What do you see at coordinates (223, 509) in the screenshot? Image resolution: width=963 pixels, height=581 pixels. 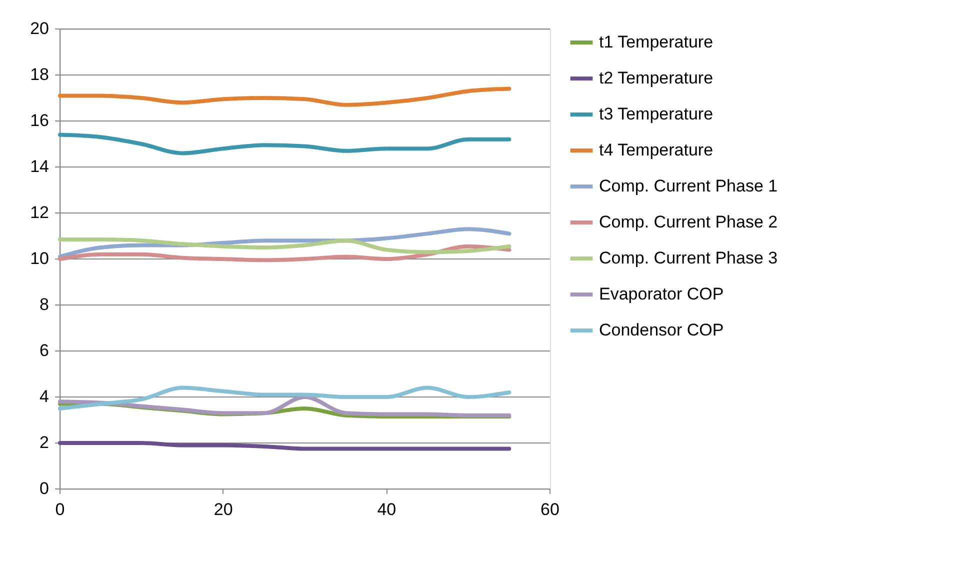 I see `x-tick-label: 20` at bounding box center [223, 509].